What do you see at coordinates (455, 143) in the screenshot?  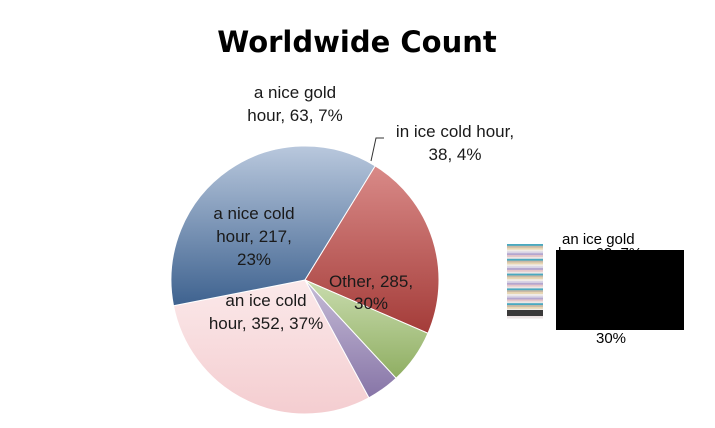 I see `slice-label: in ice cold hour, 38, 4%` at bounding box center [455, 143].